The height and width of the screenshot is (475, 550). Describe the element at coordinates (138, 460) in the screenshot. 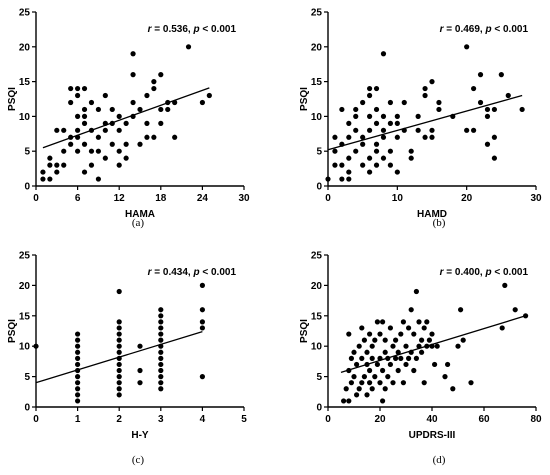

I see `panel-caption: (c)` at that location.